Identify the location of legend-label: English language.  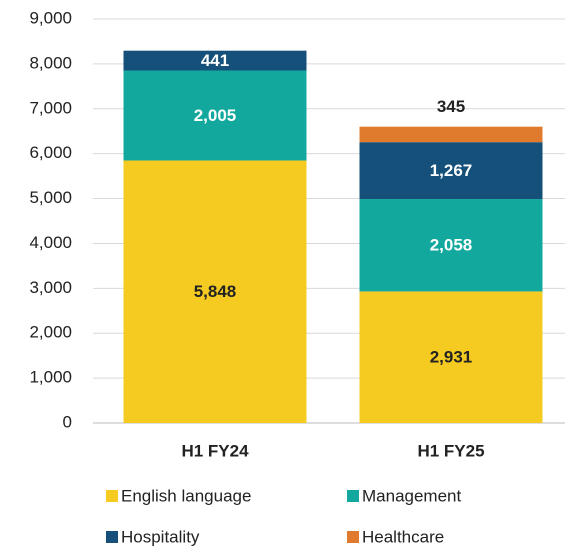
(186, 495).